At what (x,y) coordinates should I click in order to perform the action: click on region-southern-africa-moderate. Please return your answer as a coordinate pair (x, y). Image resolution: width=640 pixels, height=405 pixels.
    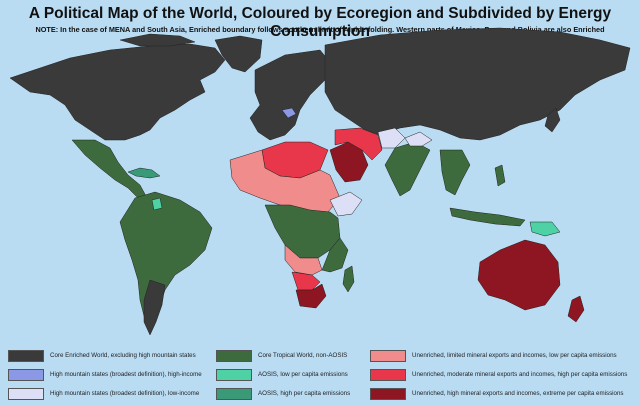
    Looking at the image, I should click on (306, 281).